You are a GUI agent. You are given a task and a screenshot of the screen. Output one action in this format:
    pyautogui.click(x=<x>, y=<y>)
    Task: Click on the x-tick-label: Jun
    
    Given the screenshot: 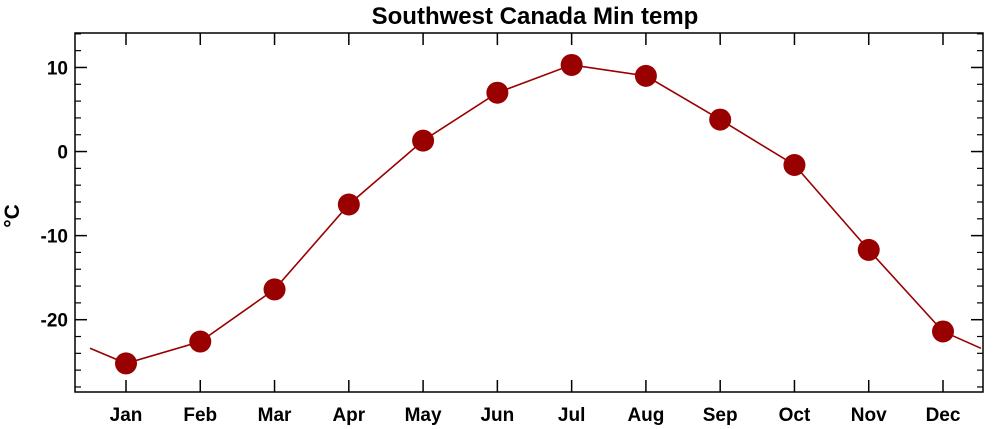 What is the action you would take?
    pyautogui.click(x=497, y=415)
    